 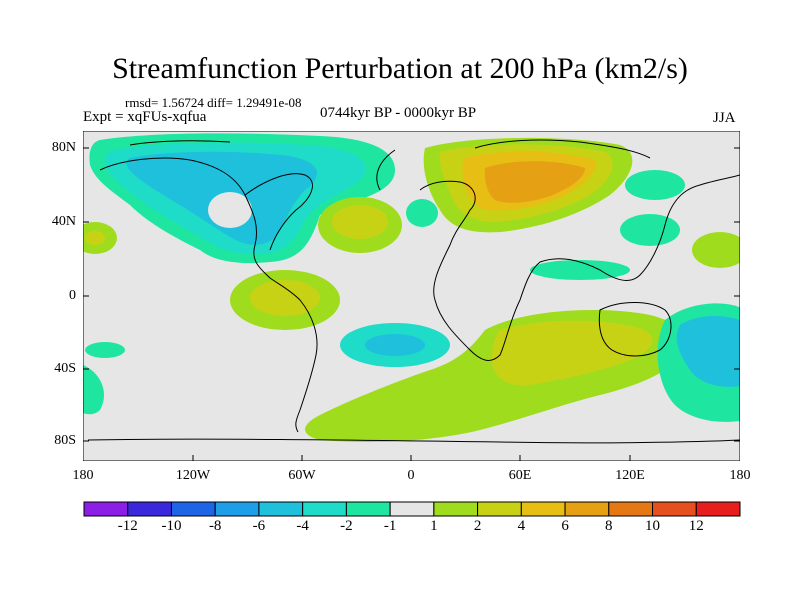 I want to click on lat-label-0: 0, so click(x=72, y=295).